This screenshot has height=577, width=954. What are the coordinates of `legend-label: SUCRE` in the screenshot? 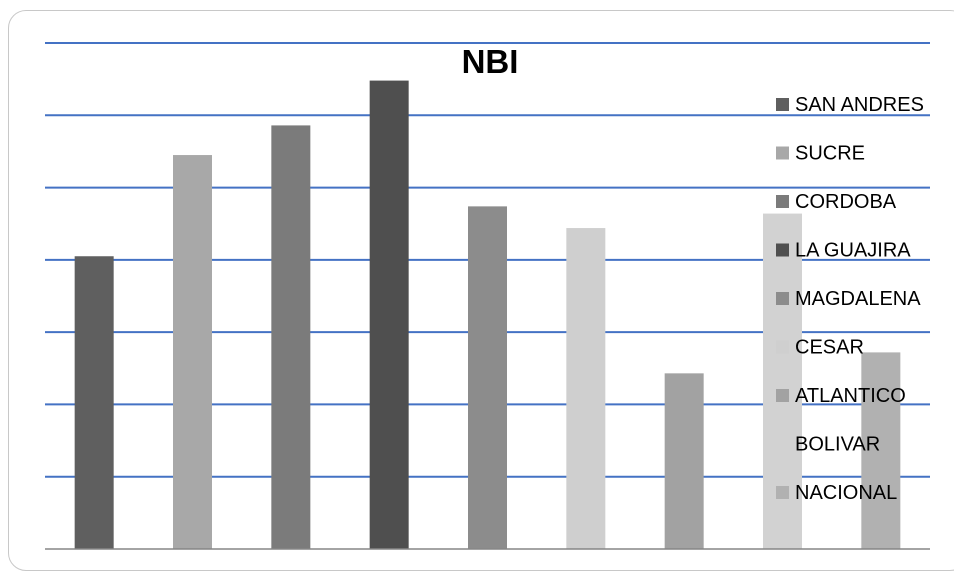 It's located at (830, 154).